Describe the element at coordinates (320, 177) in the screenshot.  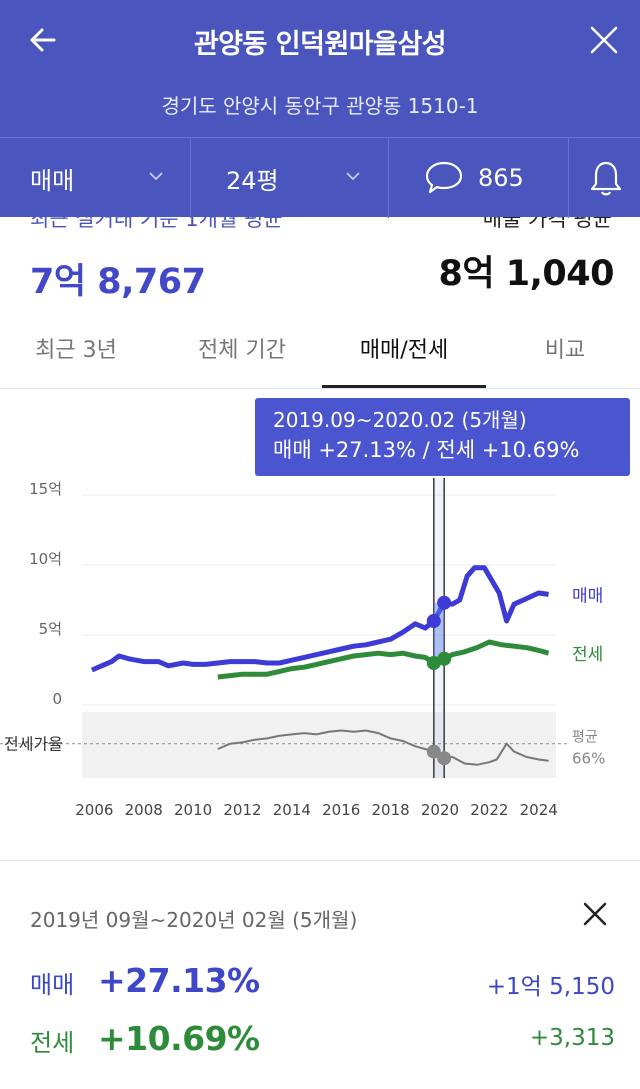
I see `filter-bar: 매매 24평 865` at that location.